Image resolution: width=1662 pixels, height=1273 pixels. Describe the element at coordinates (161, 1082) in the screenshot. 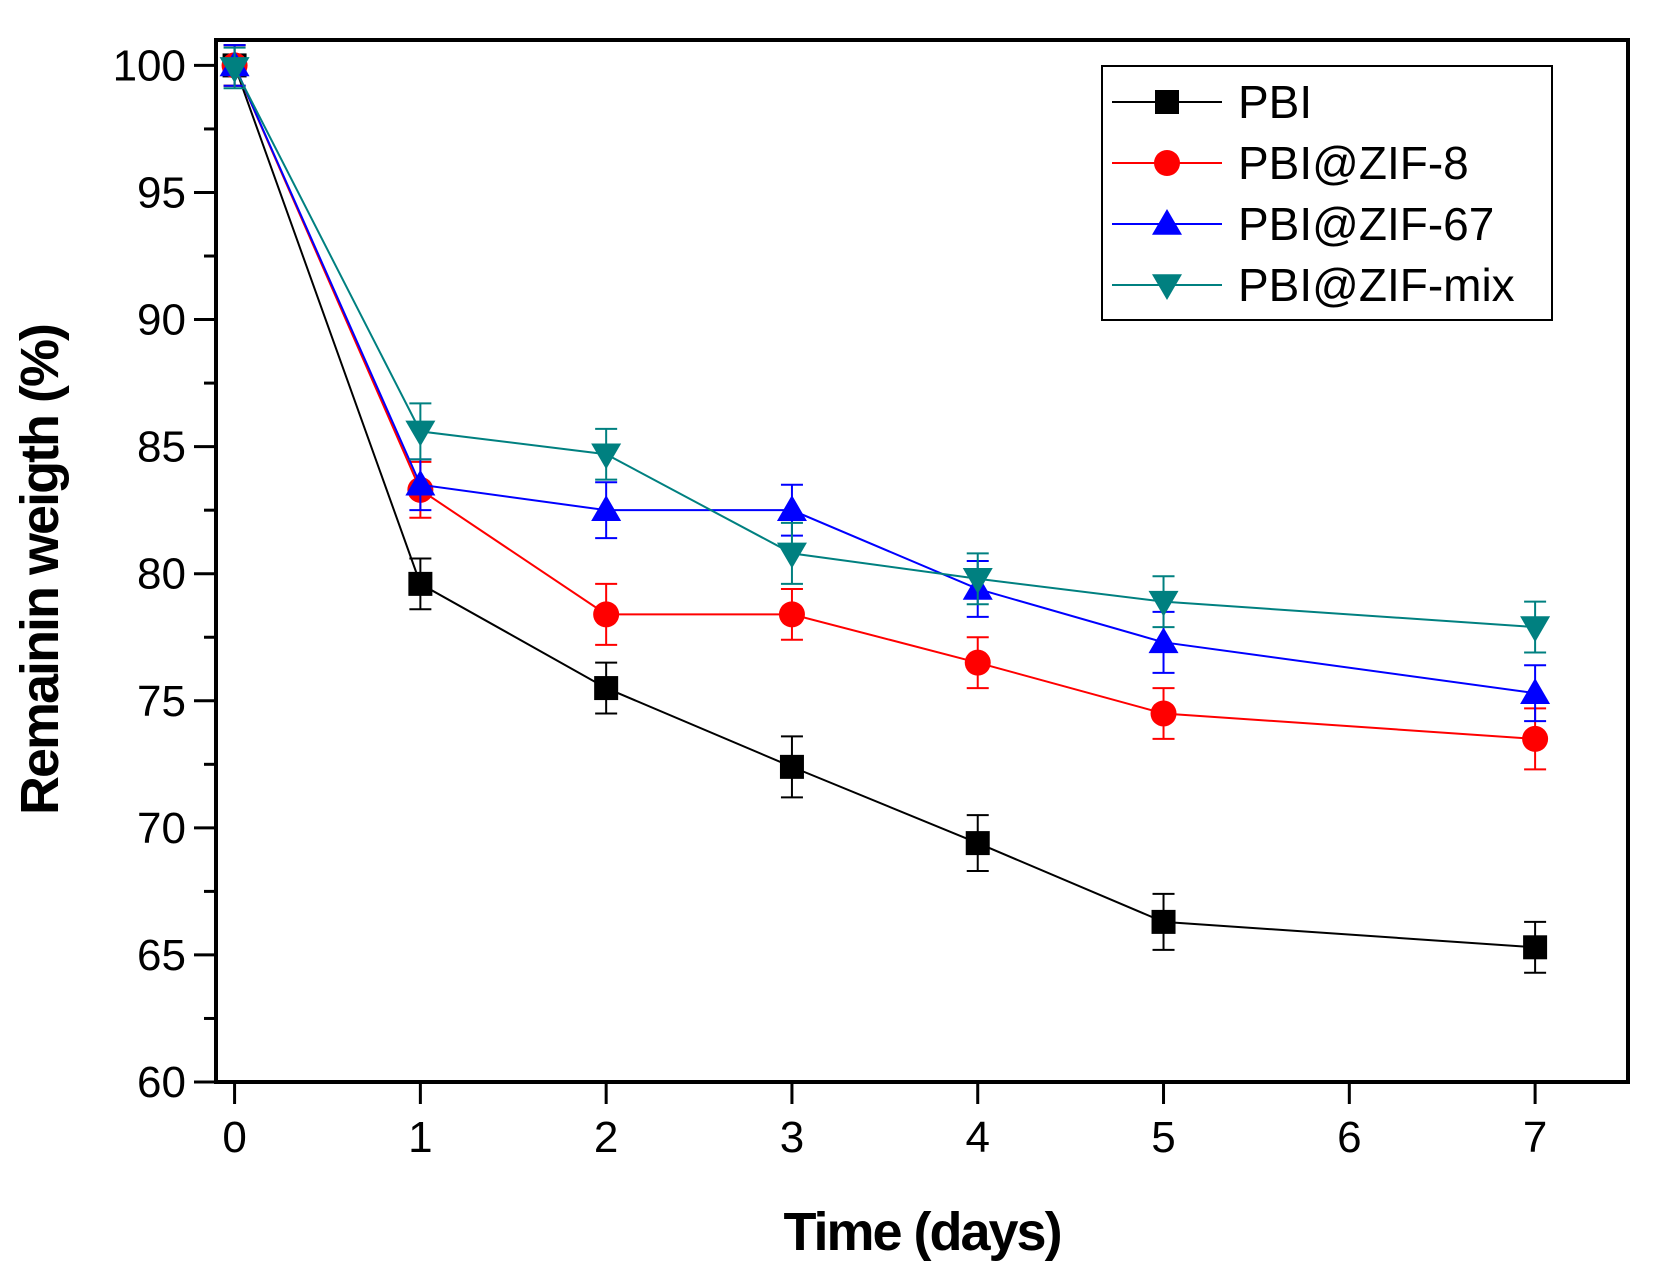

I see `y-tick-label: 60` at that location.